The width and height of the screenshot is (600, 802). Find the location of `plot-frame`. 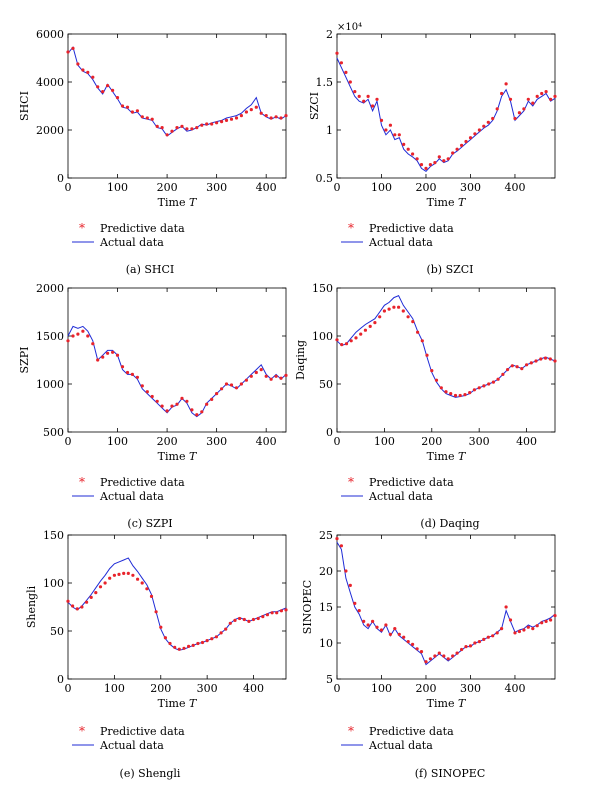

plot-frame is located at coordinates (177, 360).